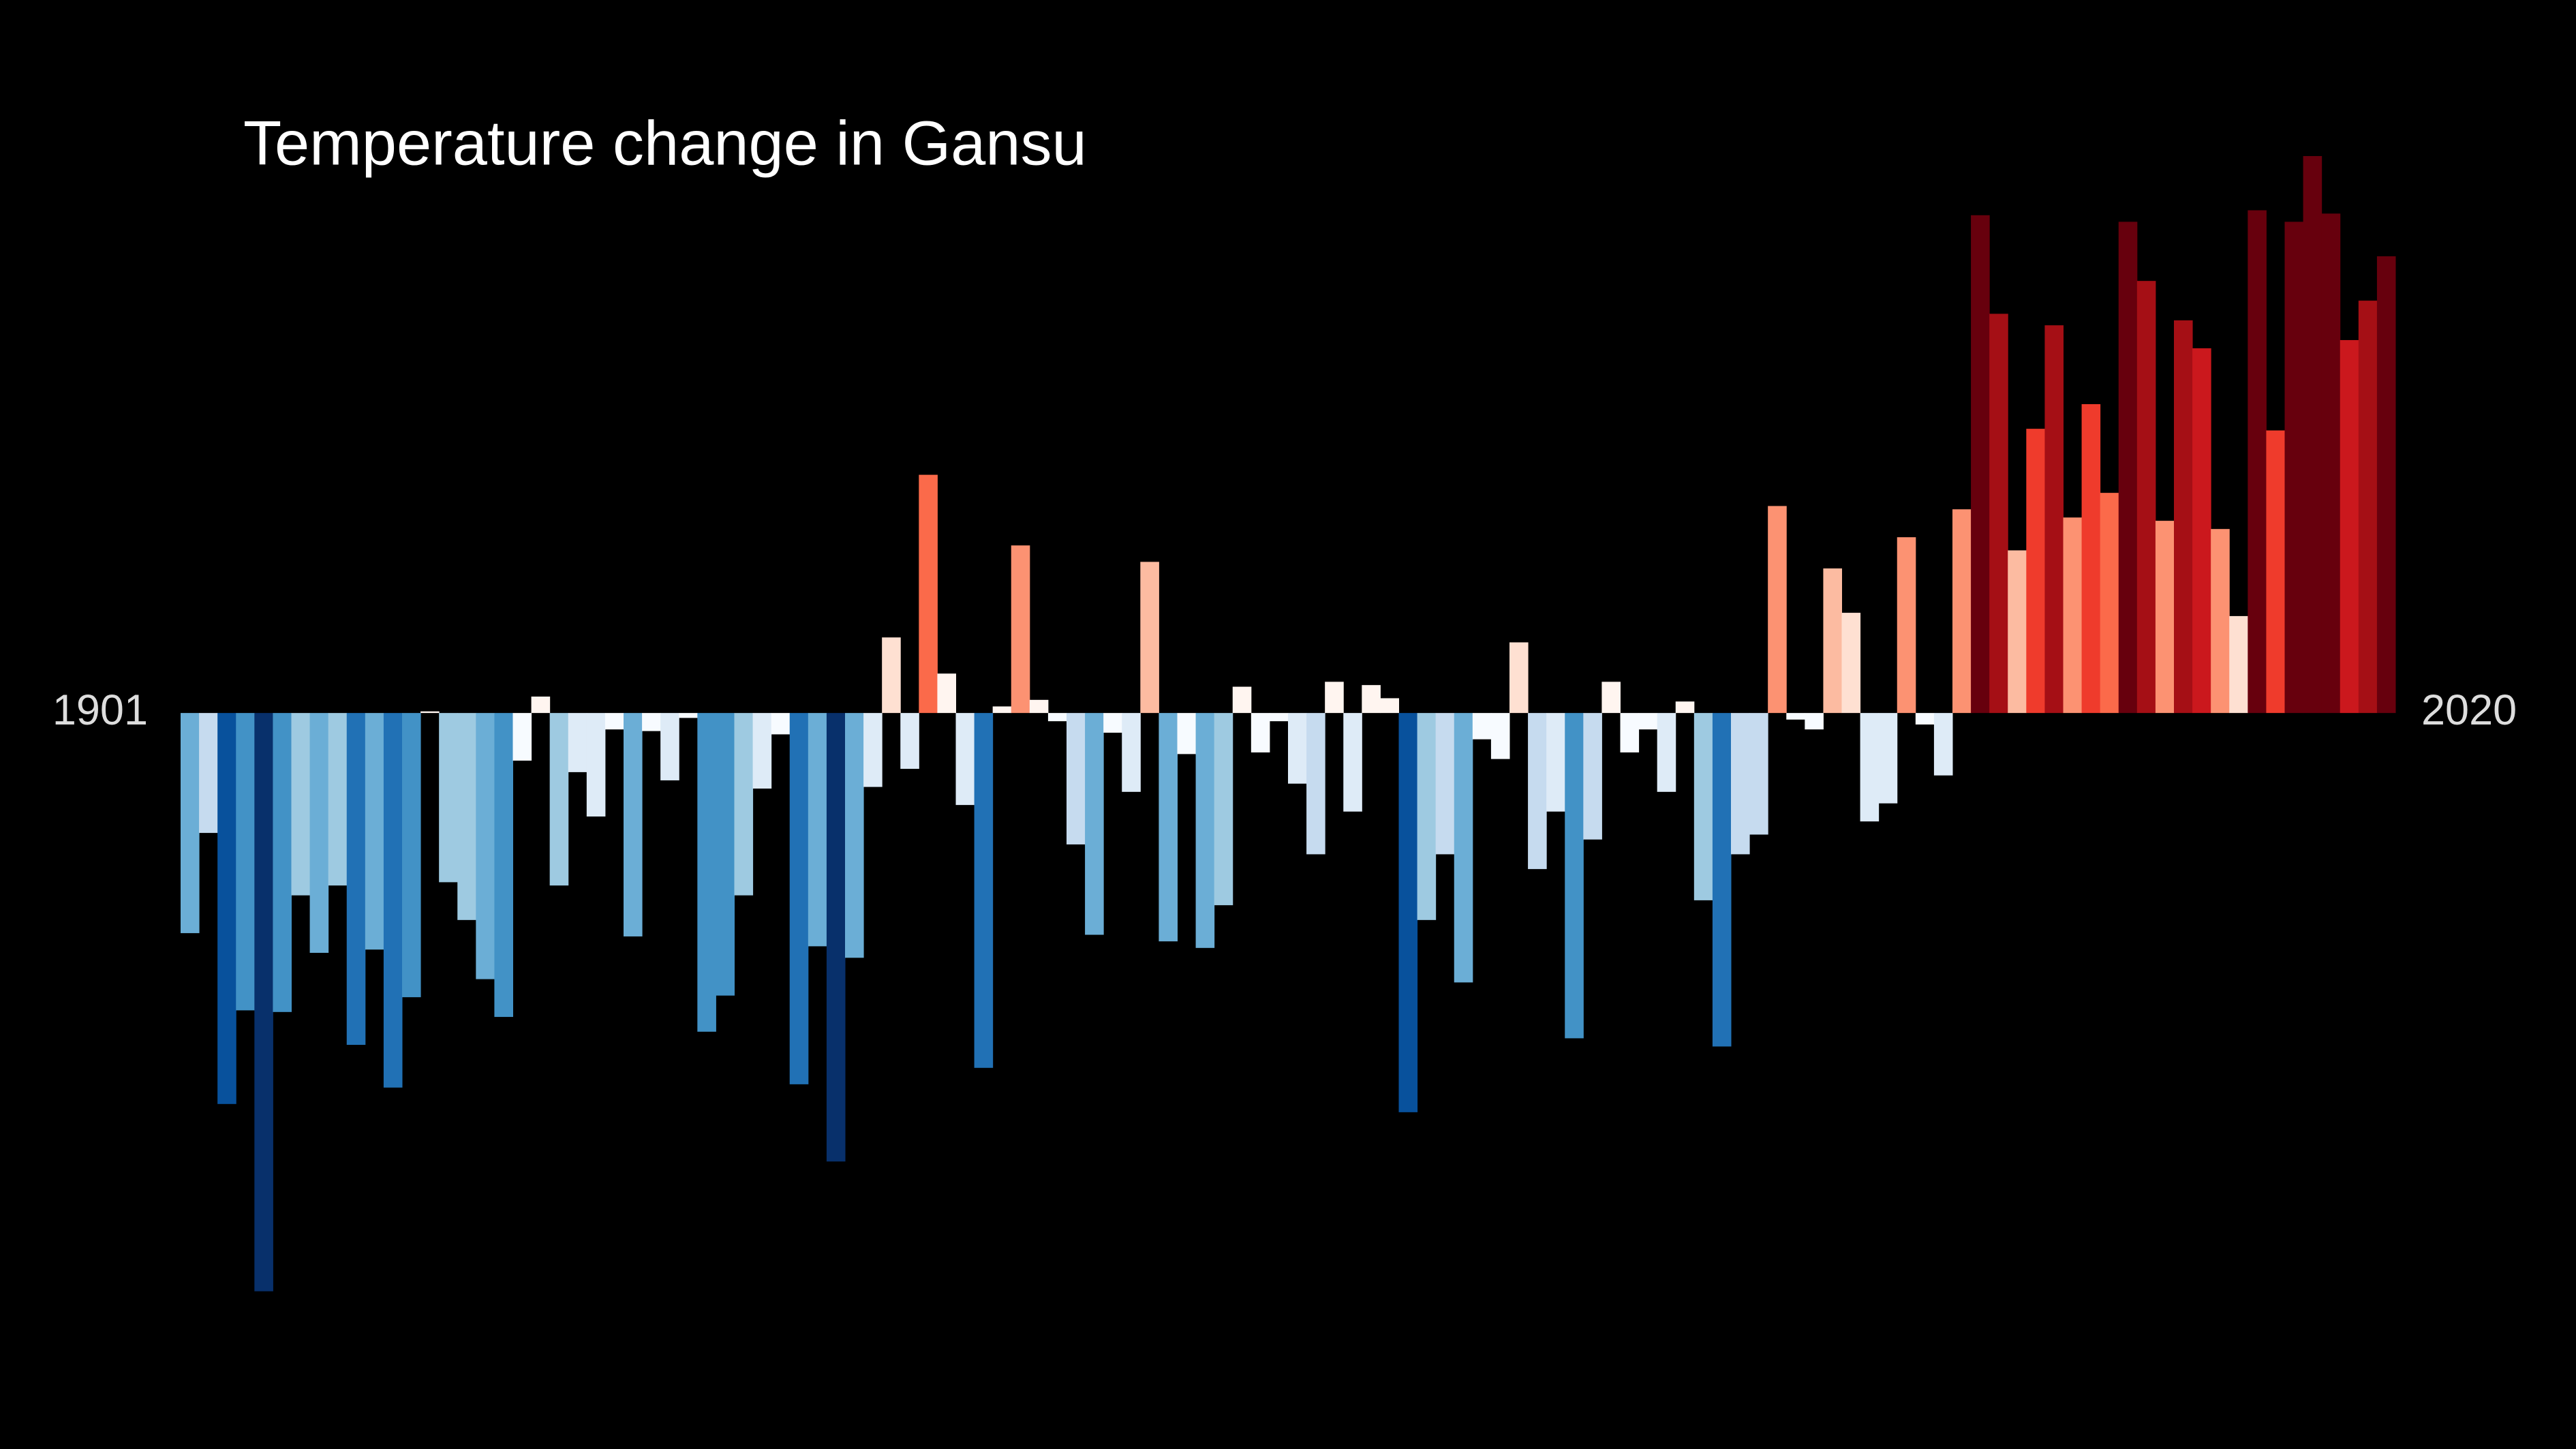  I want to click on x-tick-label: 1901, so click(100, 710).